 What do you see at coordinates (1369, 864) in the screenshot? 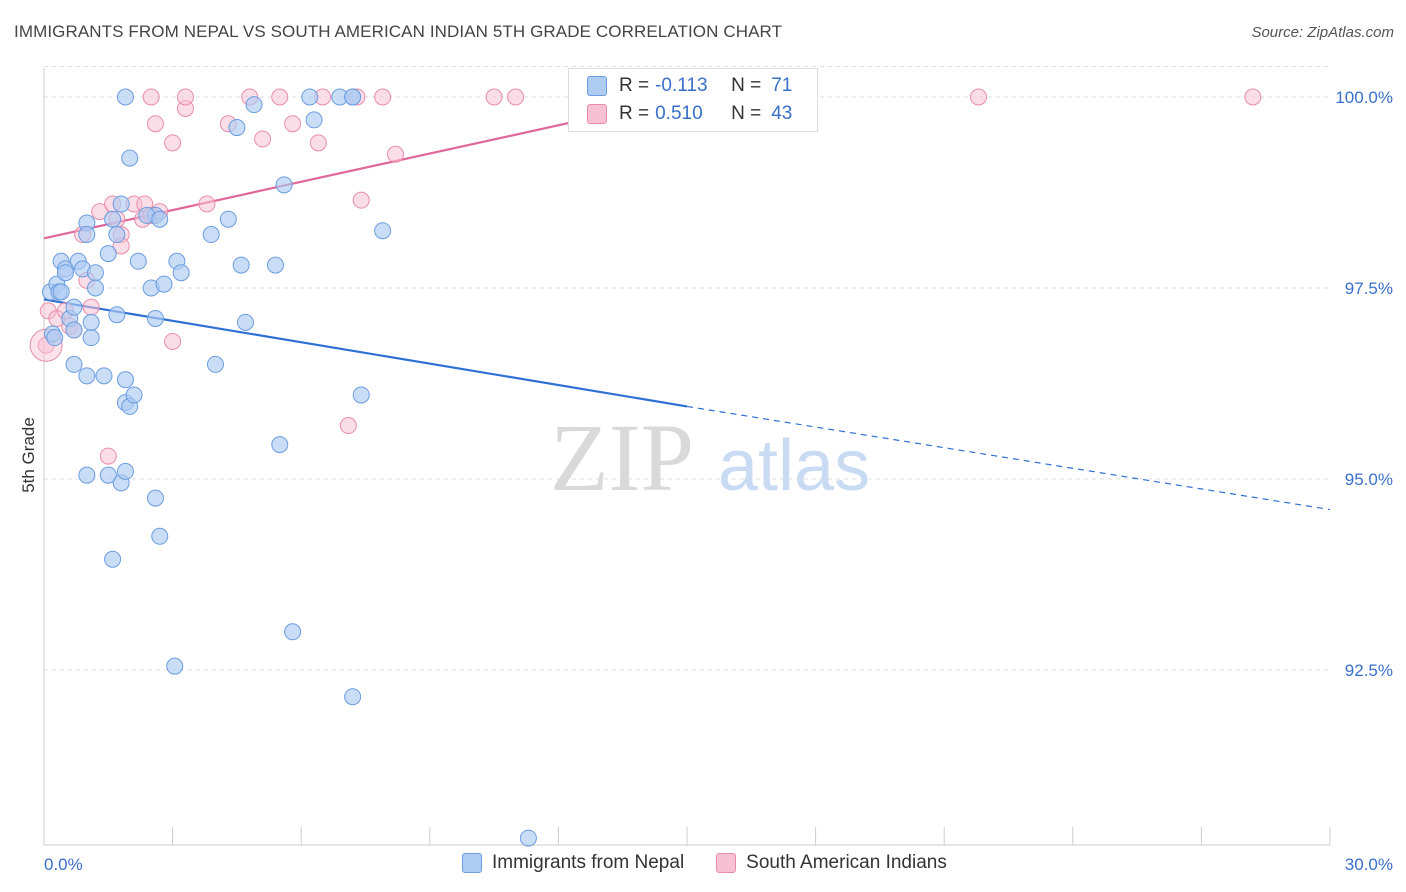
I see `x-tick-label: 30.0%` at bounding box center [1369, 864].